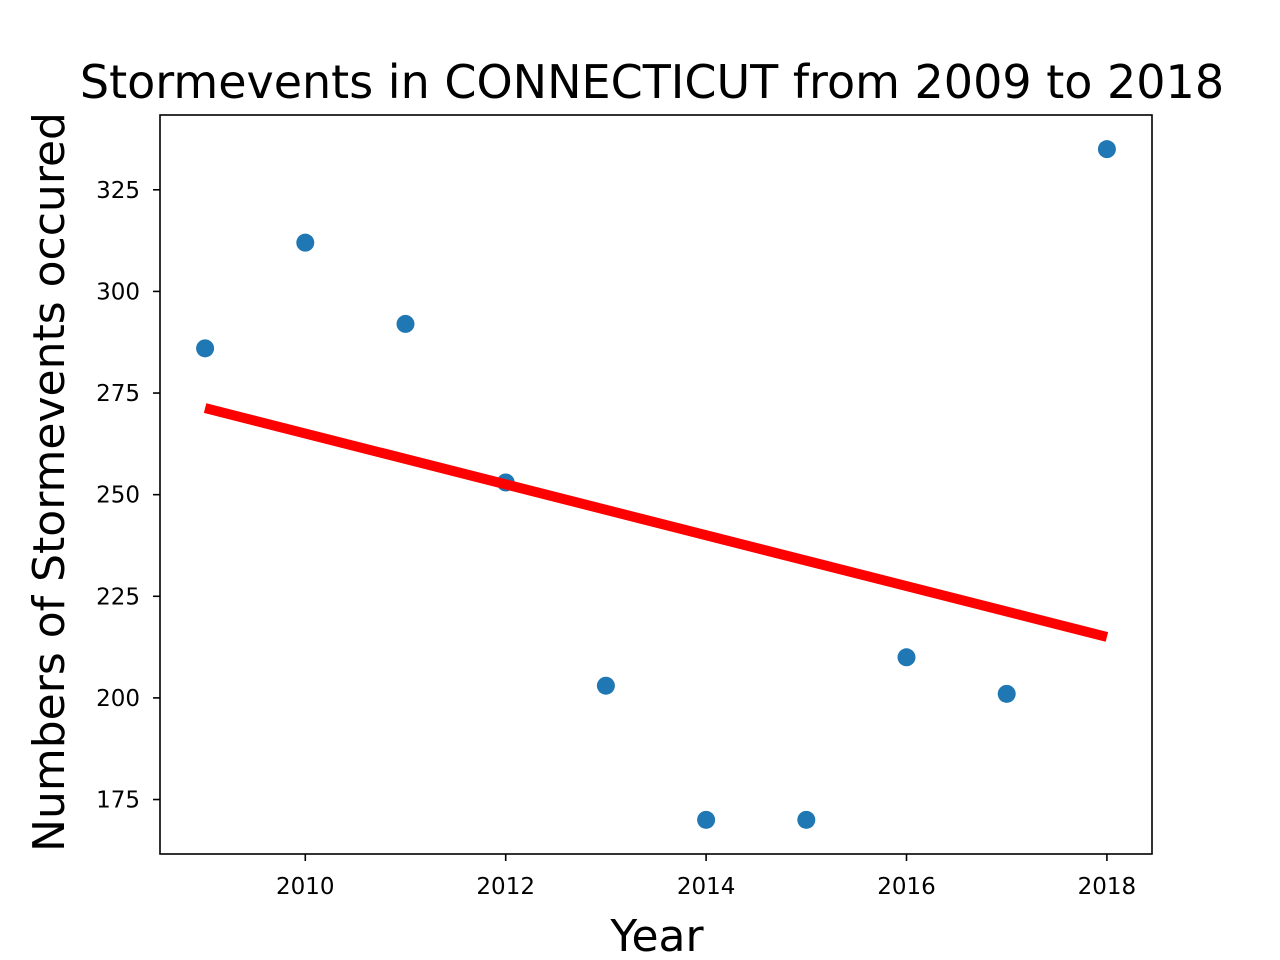 The width and height of the screenshot is (1280, 960). Describe the element at coordinates (305, 887) in the screenshot. I see `x-tick-label: 2010` at that location.